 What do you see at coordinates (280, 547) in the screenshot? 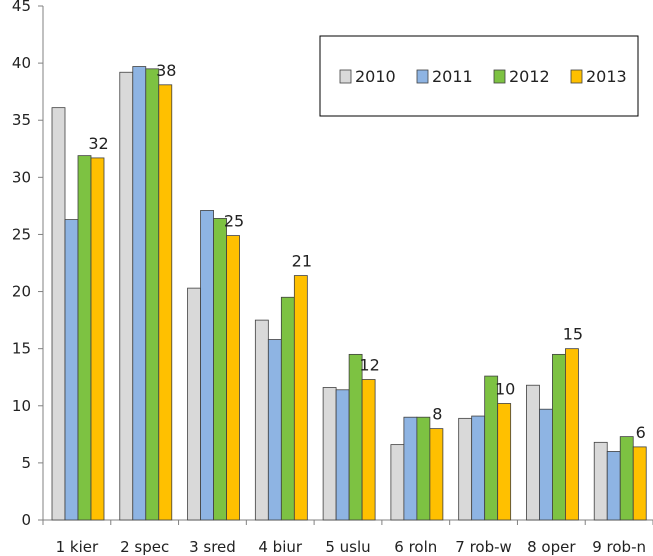
I see `x-tick-label: 4 biur` at bounding box center [280, 547].